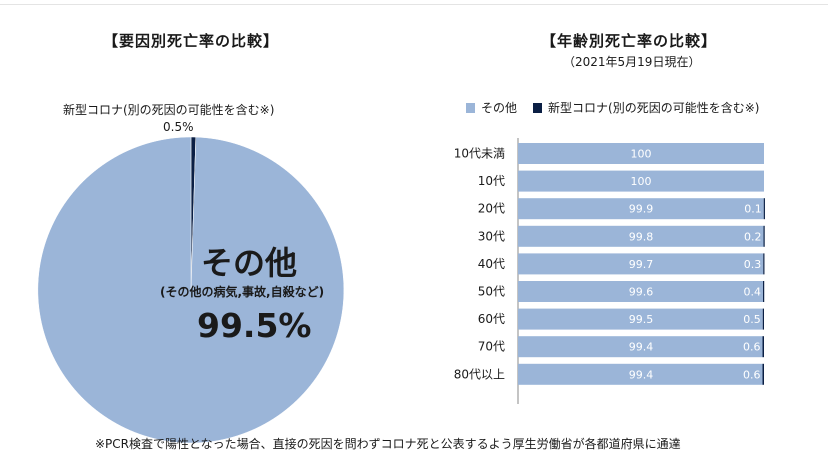  What do you see at coordinates (491, 209) in the screenshot?
I see `category-label: 20代` at bounding box center [491, 209].